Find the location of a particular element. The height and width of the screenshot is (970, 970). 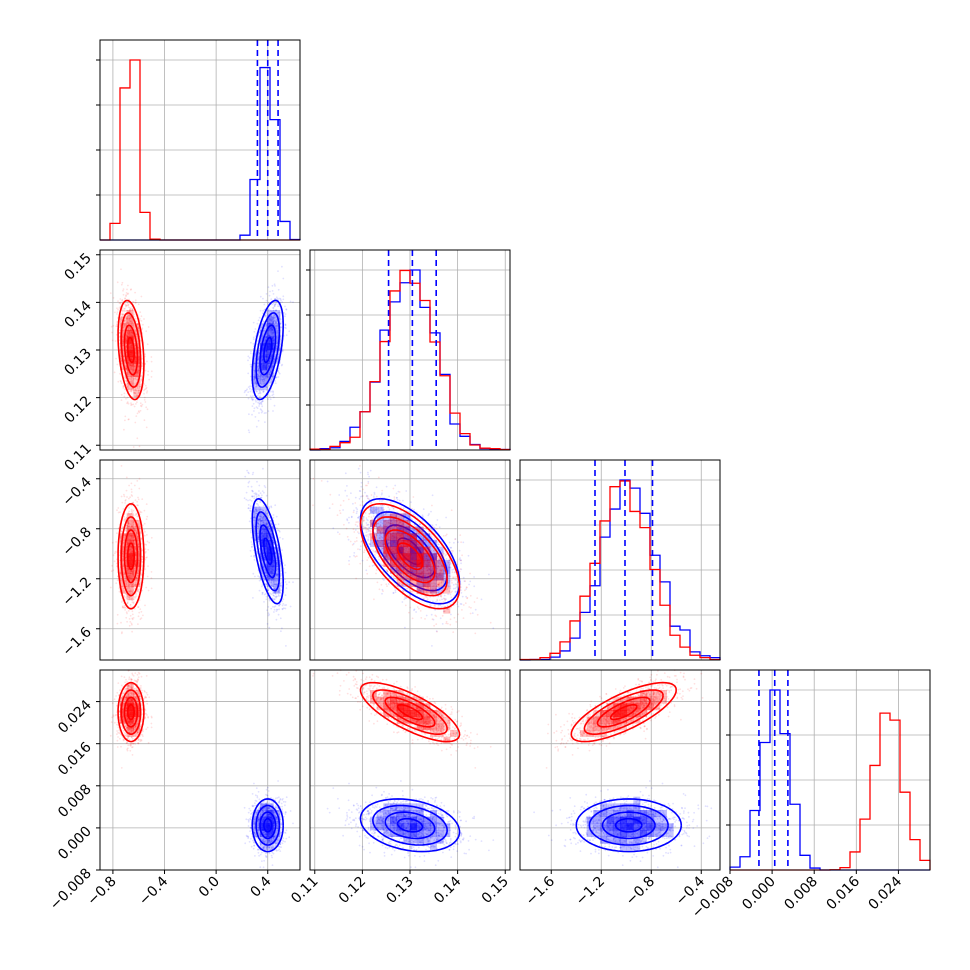

x-tick-label-0-1: −0.4 is located at coordinates (153, 890).